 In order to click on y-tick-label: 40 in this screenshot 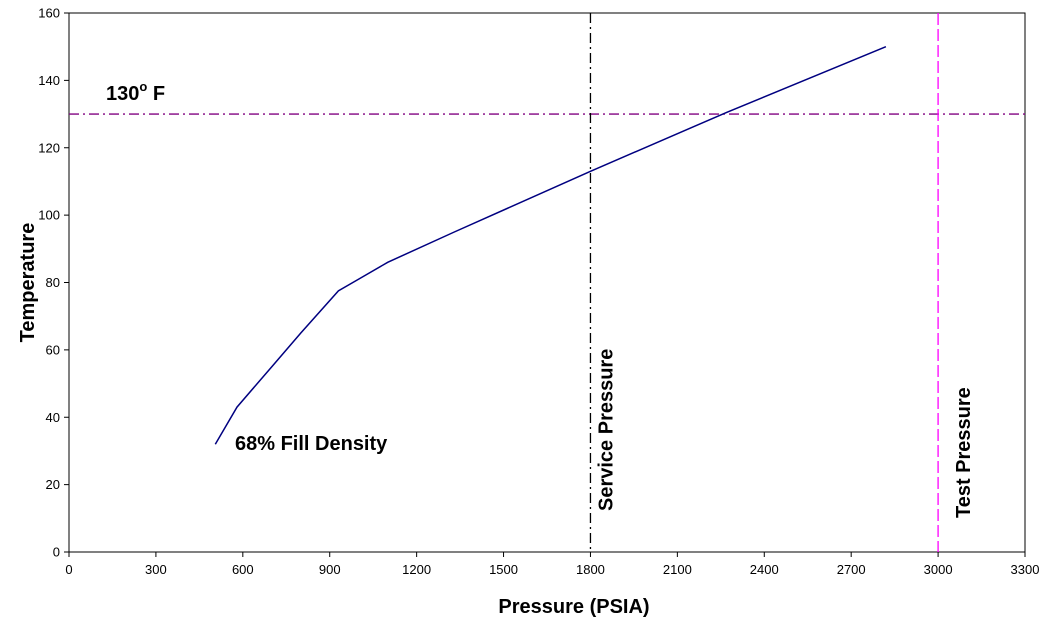, I will do `click(53, 417)`.